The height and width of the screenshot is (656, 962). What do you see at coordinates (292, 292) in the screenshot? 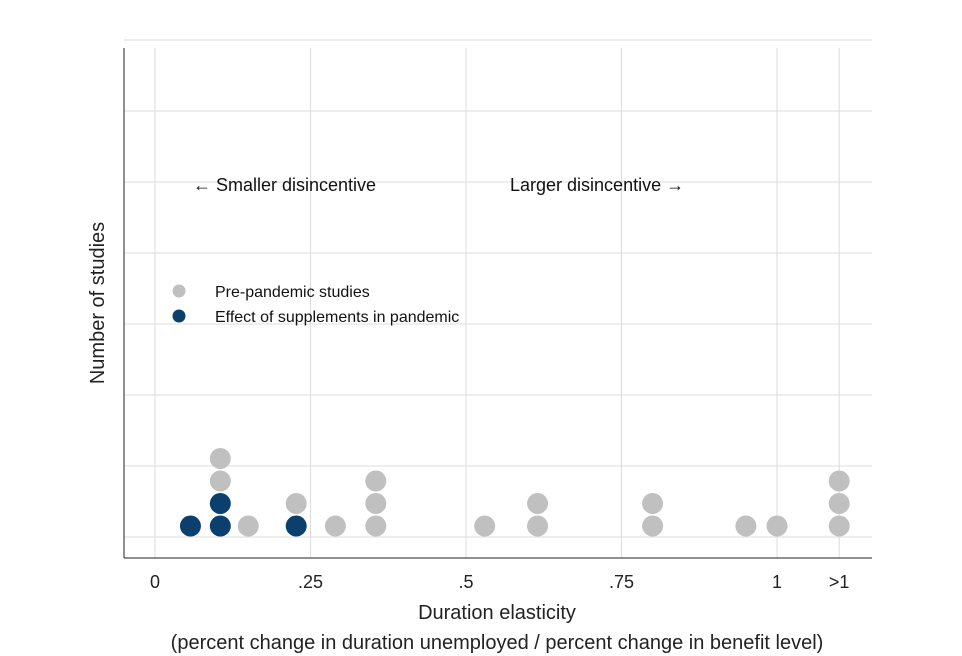
I see `legend-label-pre-pandemic: Pre-pandemic studies` at bounding box center [292, 292].